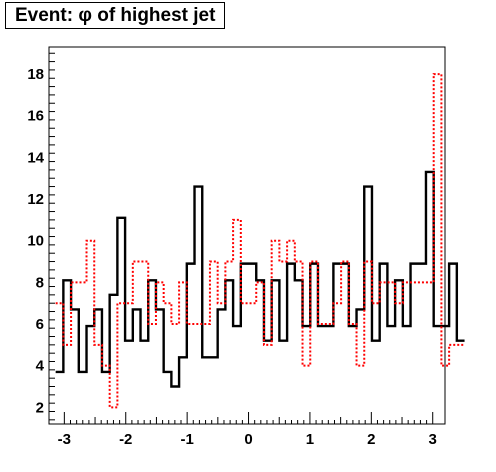  Describe the element at coordinates (35, 116) in the screenshot. I see `y-tick-label: 16` at that location.